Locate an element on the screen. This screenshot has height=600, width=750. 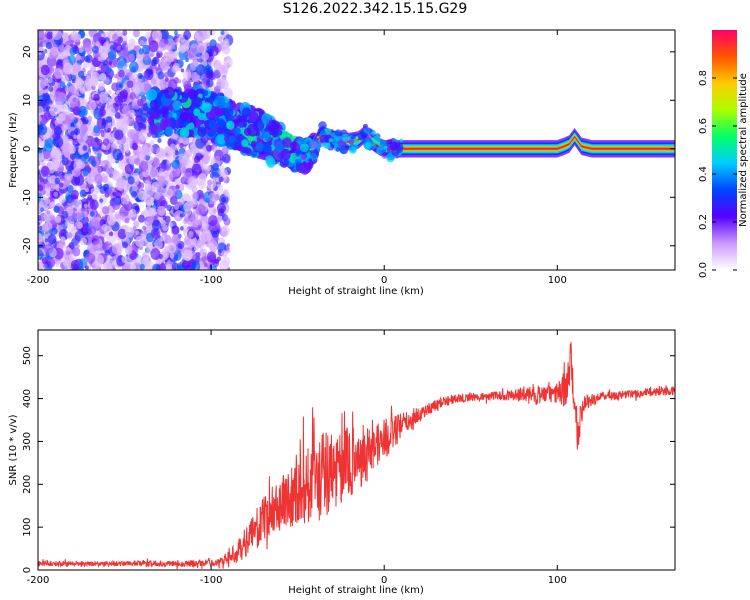
colorbar-ticks: 0.0 0.2 0.4 0.6 0.8 is located at coordinates (717, 174).